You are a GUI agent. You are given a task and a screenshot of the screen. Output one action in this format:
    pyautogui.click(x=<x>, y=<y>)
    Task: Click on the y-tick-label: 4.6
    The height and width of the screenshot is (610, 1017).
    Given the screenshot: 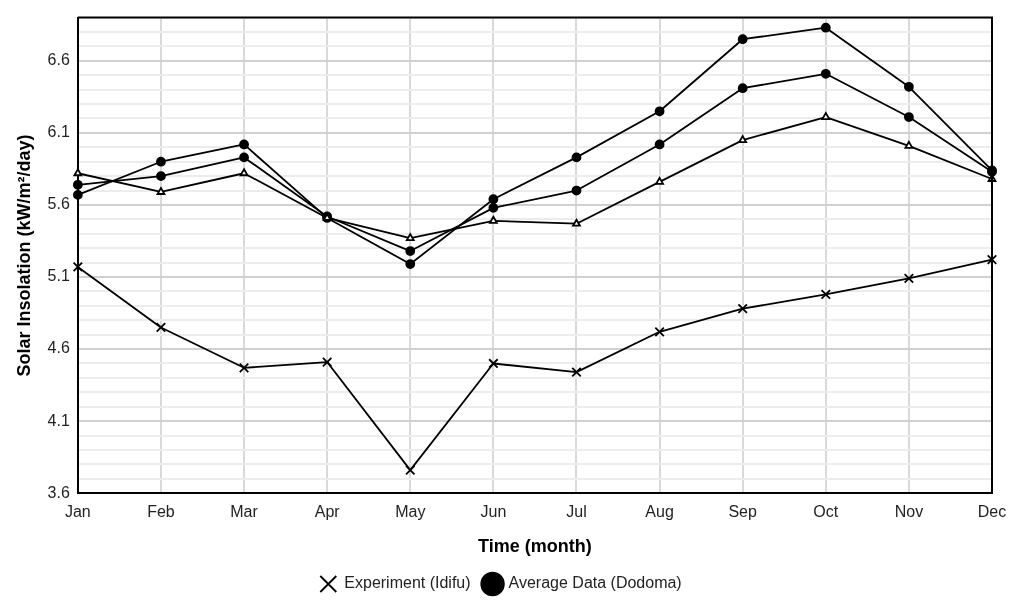 What is the action you would take?
    pyautogui.click(x=58, y=348)
    